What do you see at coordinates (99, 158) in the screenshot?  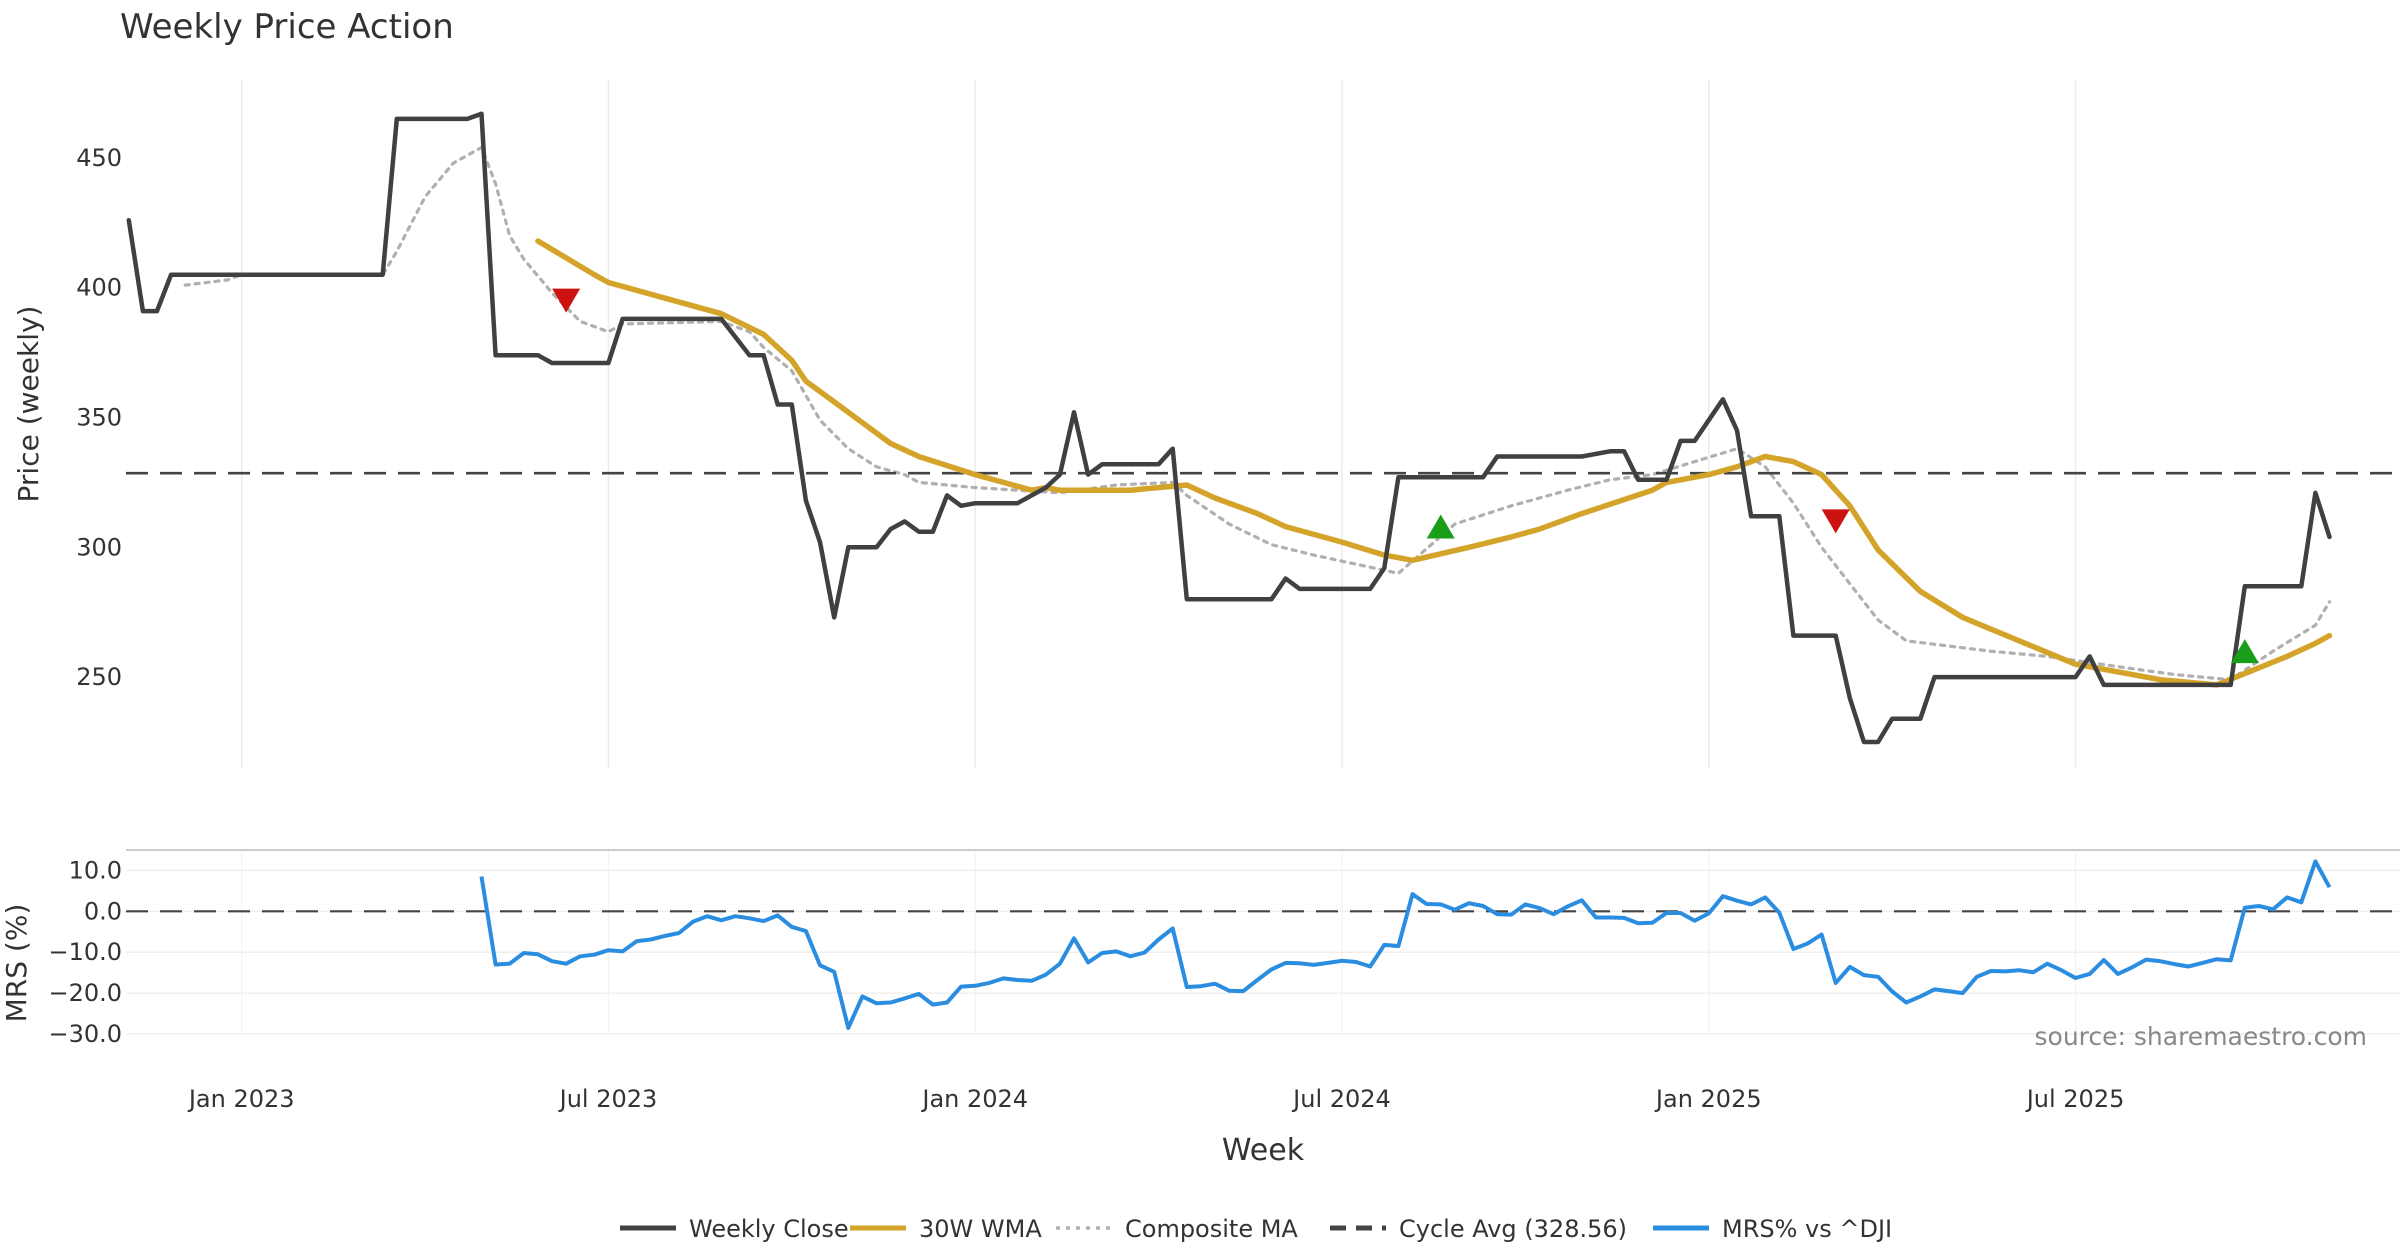 I see `price-y-tick-label: 450` at bounding box center [99, 158].